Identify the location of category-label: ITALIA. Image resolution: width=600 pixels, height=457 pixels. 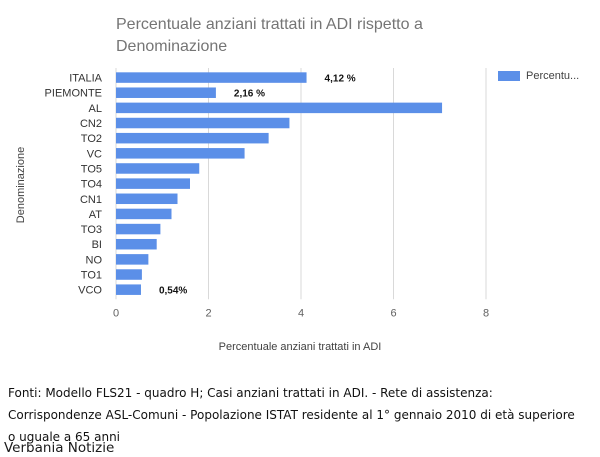
(85, 79).